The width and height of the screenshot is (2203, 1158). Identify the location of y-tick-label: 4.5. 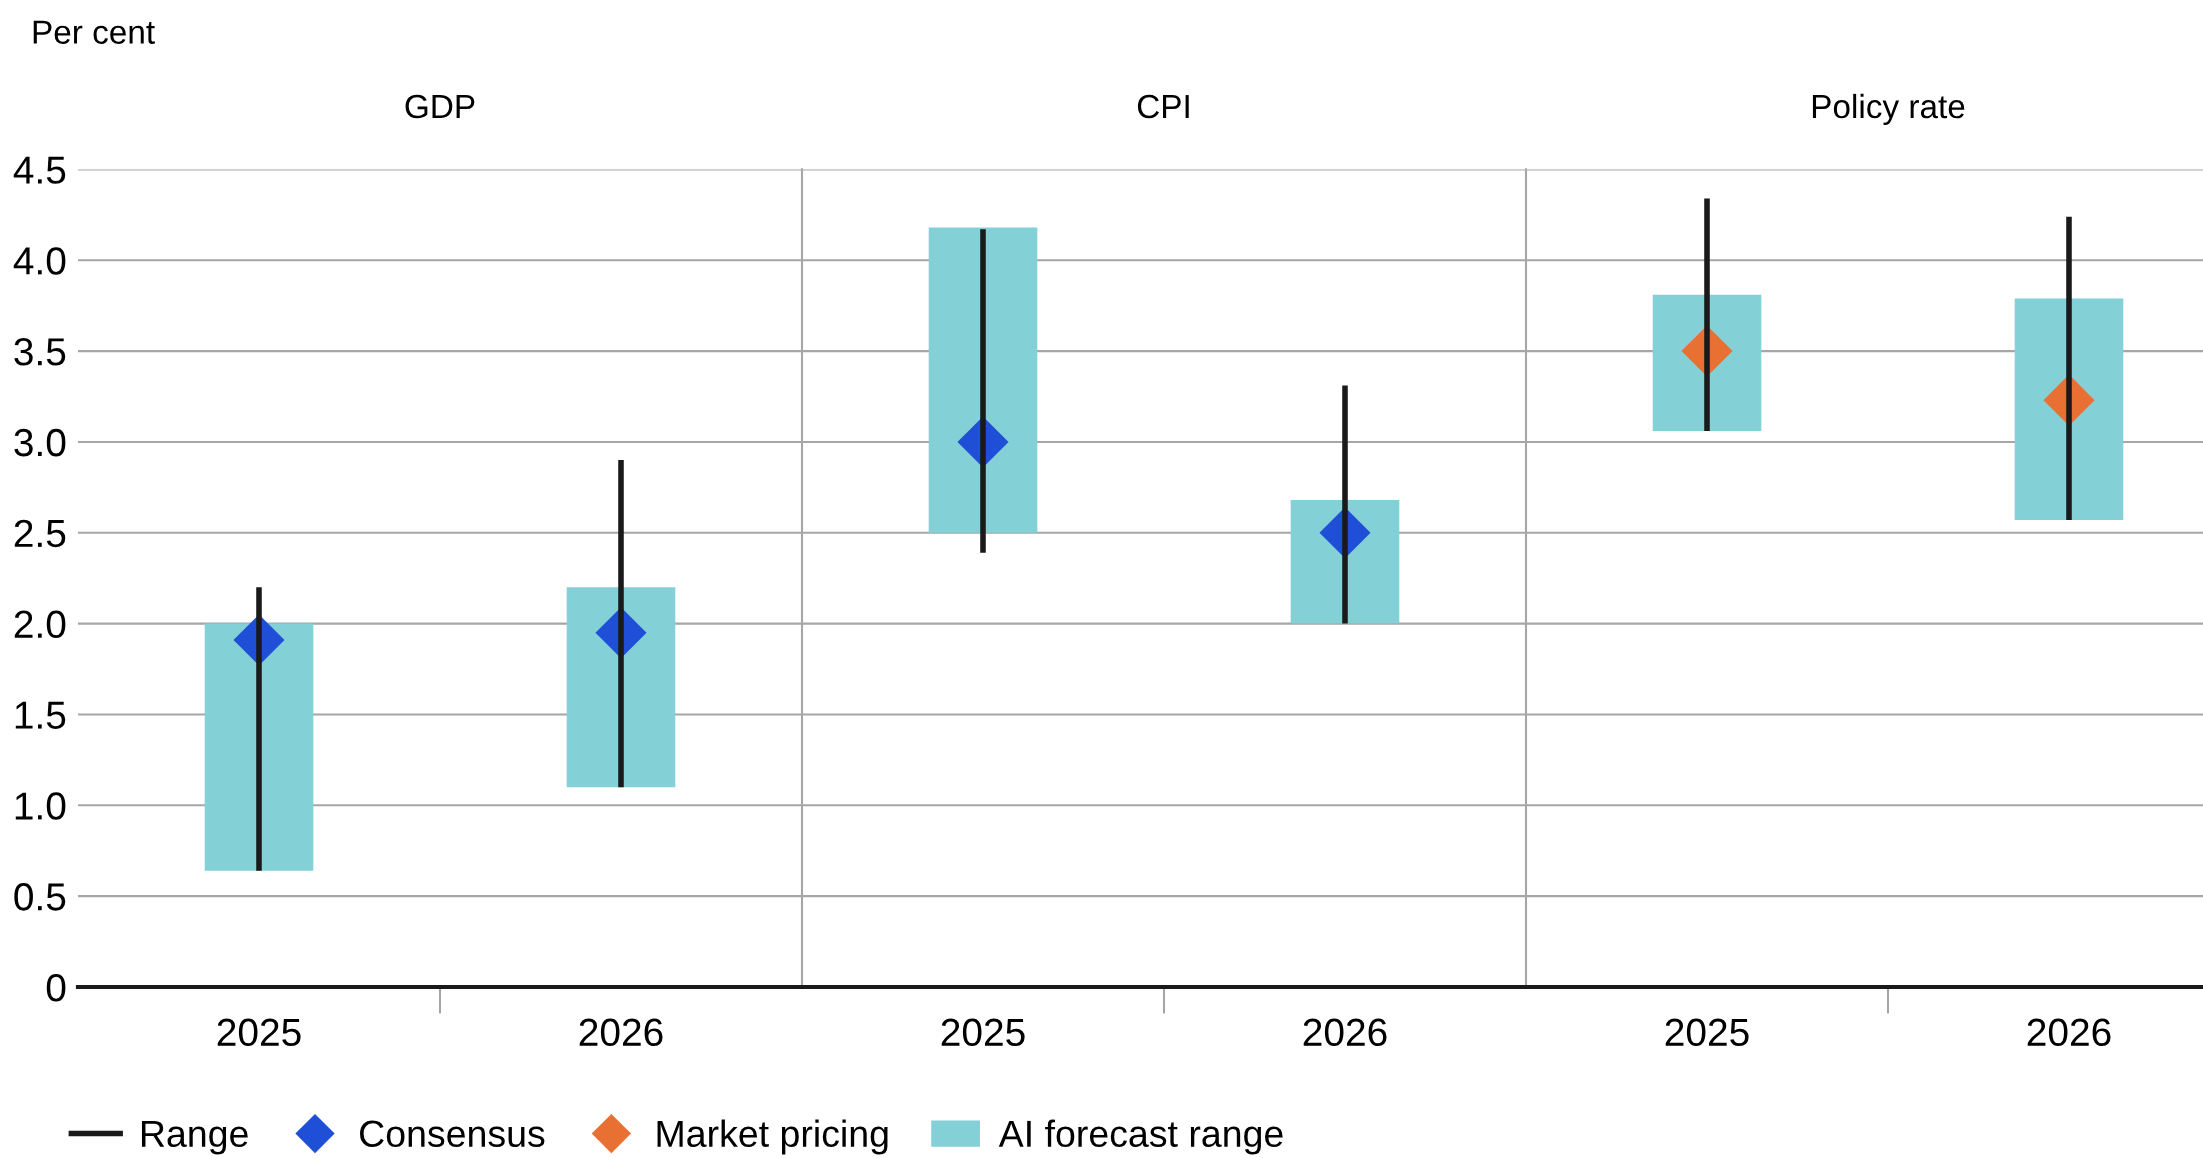
(39, 170).